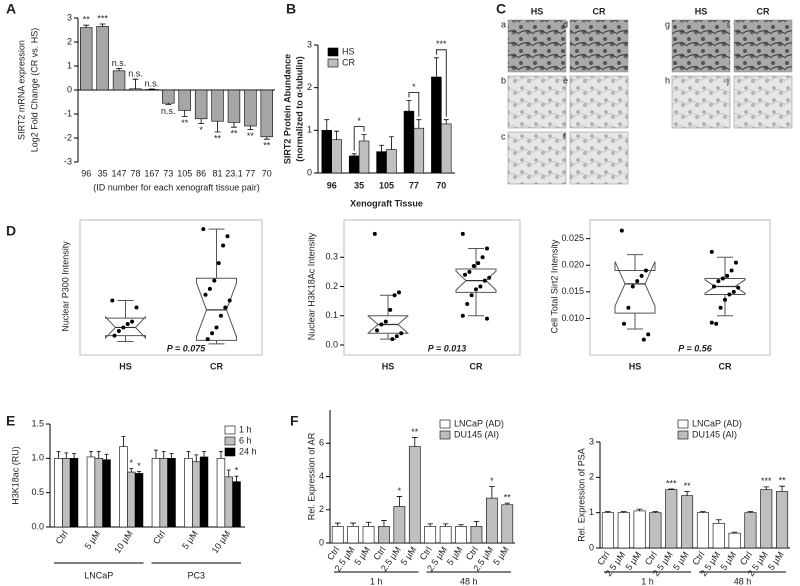 This screenshot has height=586, width=800. What do you see at coordinates (564, 136) in the screenshot?
I see `micrograph-label: f` at bounding box center [564, 136].